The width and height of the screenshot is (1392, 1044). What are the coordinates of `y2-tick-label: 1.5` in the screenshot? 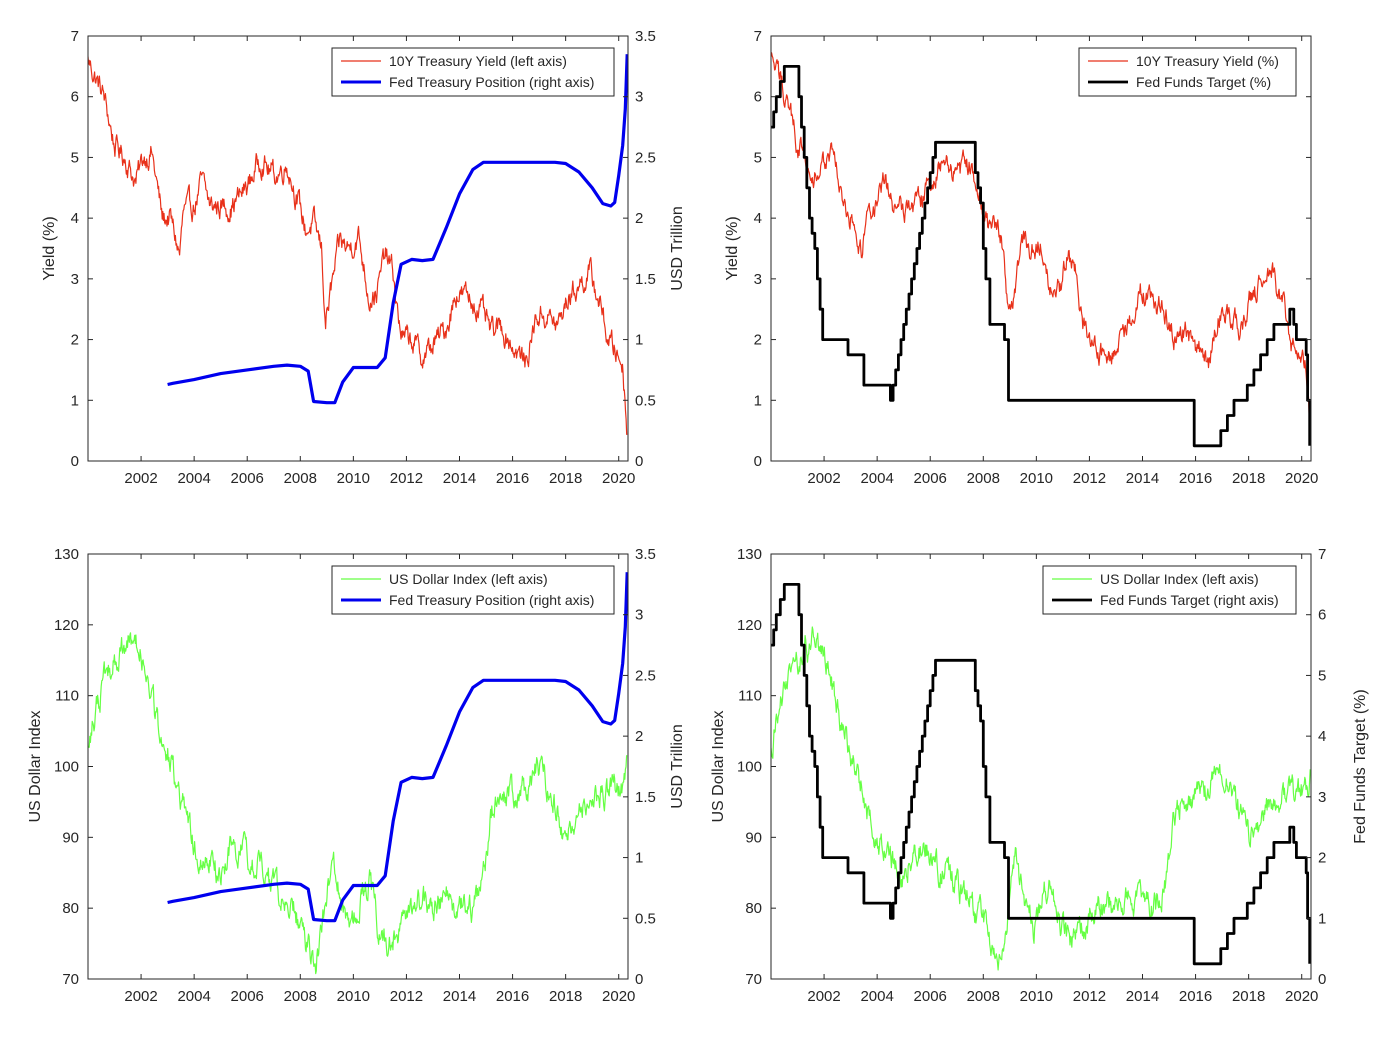 It's located at (645, 279).